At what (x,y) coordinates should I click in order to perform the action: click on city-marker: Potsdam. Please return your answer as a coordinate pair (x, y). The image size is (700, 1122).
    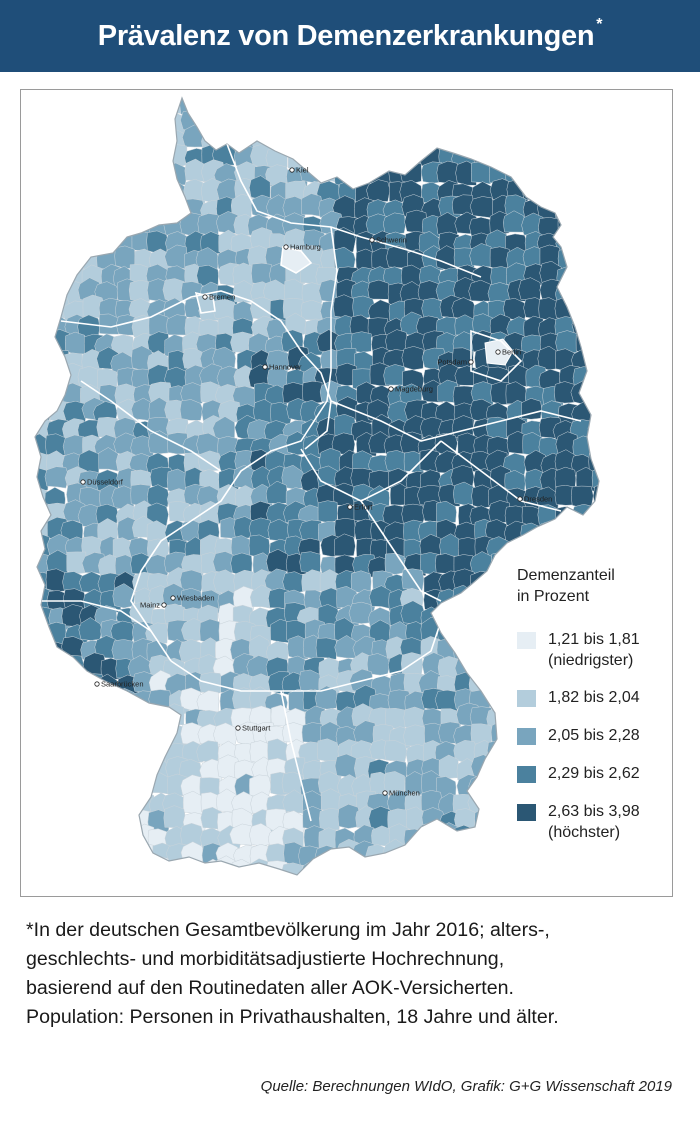
    Looking at the image, I should click on (455, 362).